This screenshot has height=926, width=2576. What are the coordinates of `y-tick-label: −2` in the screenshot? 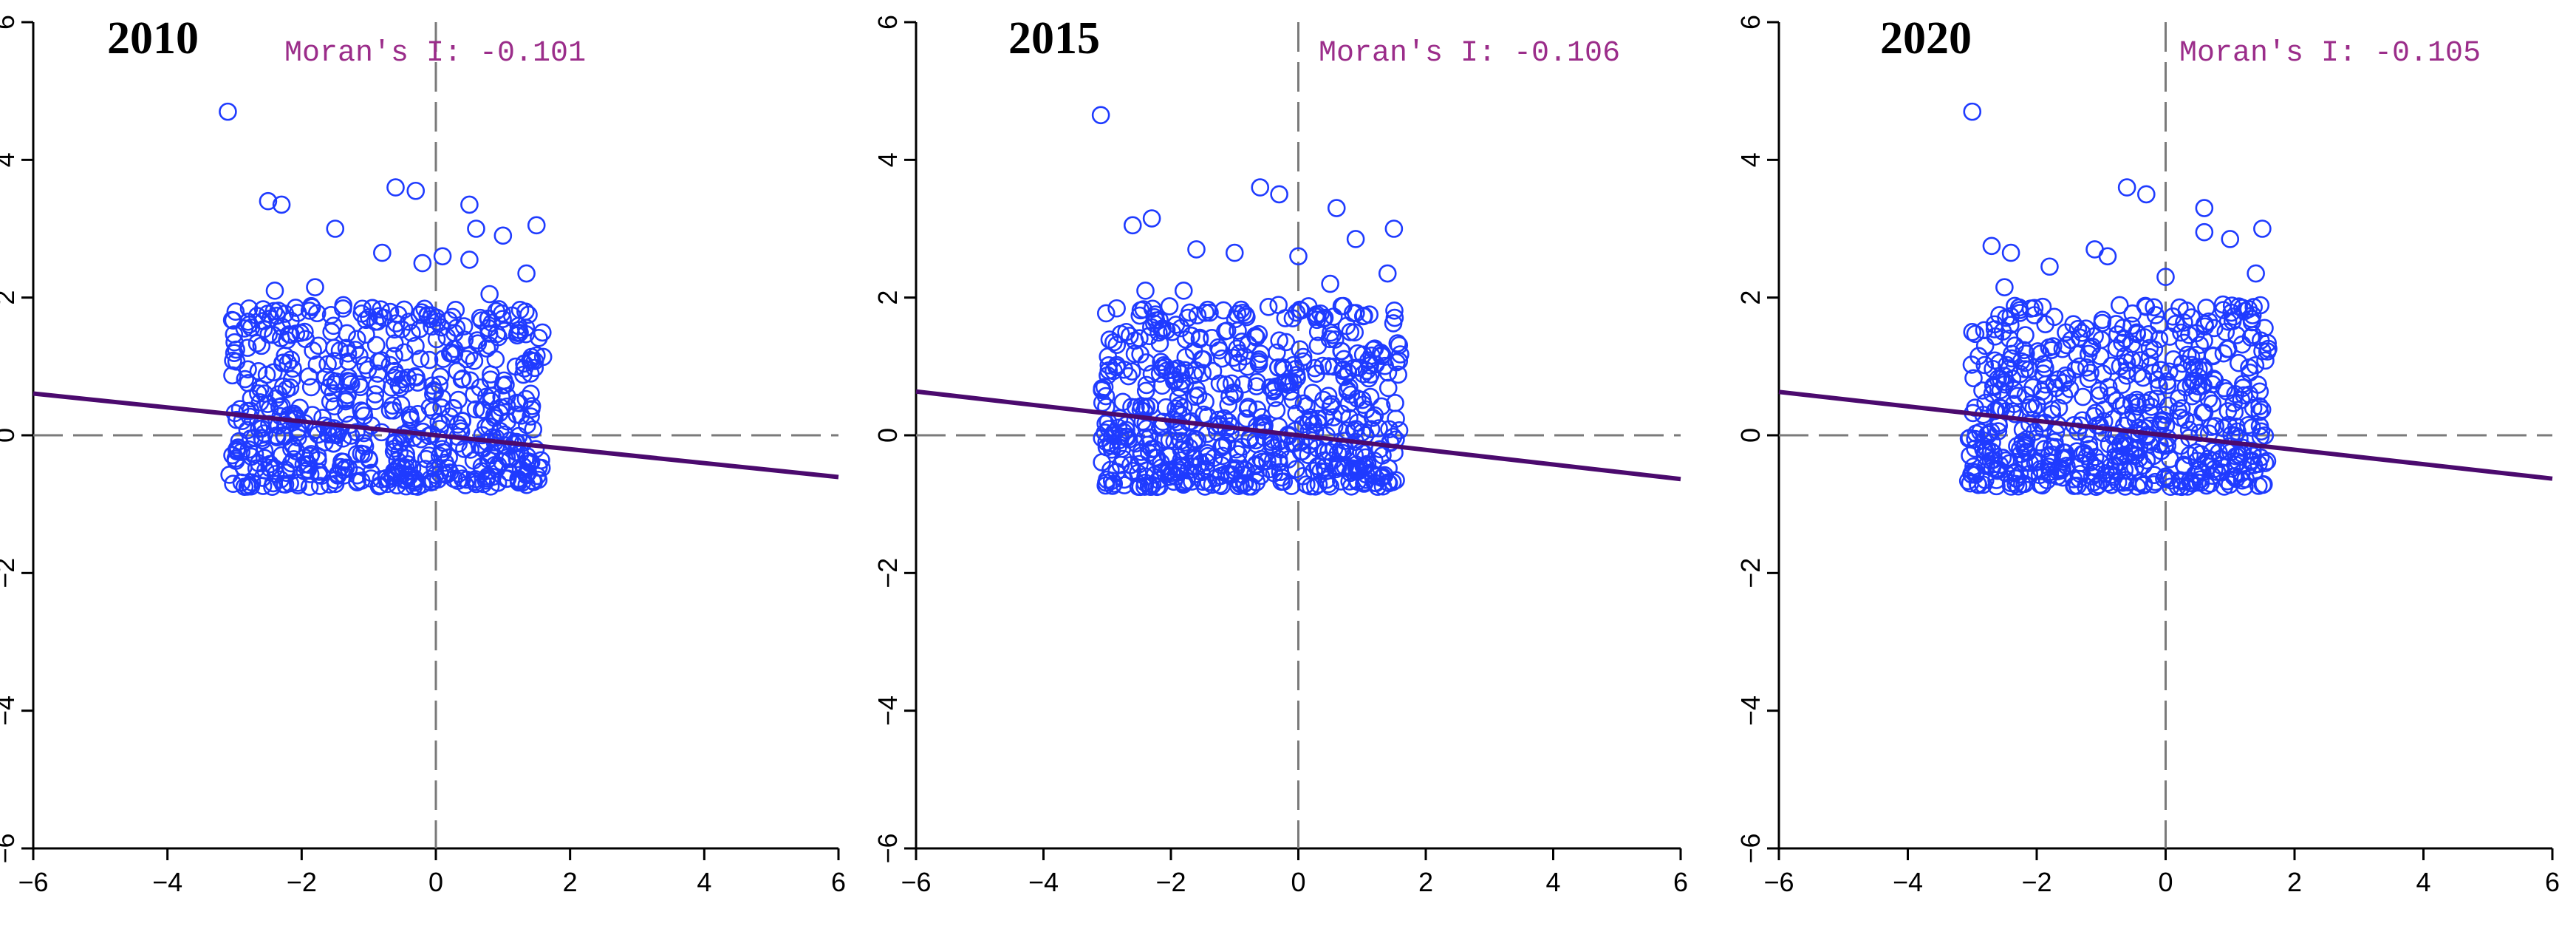 It's located at (10, 573).